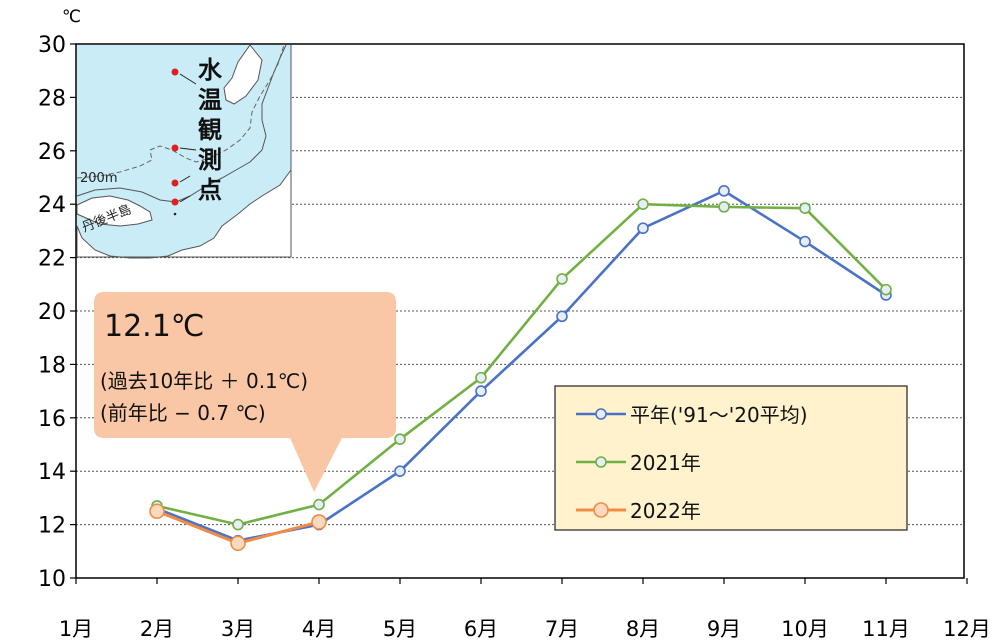  What do you see at coordinates (886, 629) in the screenshot?
I see `x-tick-label: 11月` at bounding box center [886, 629].